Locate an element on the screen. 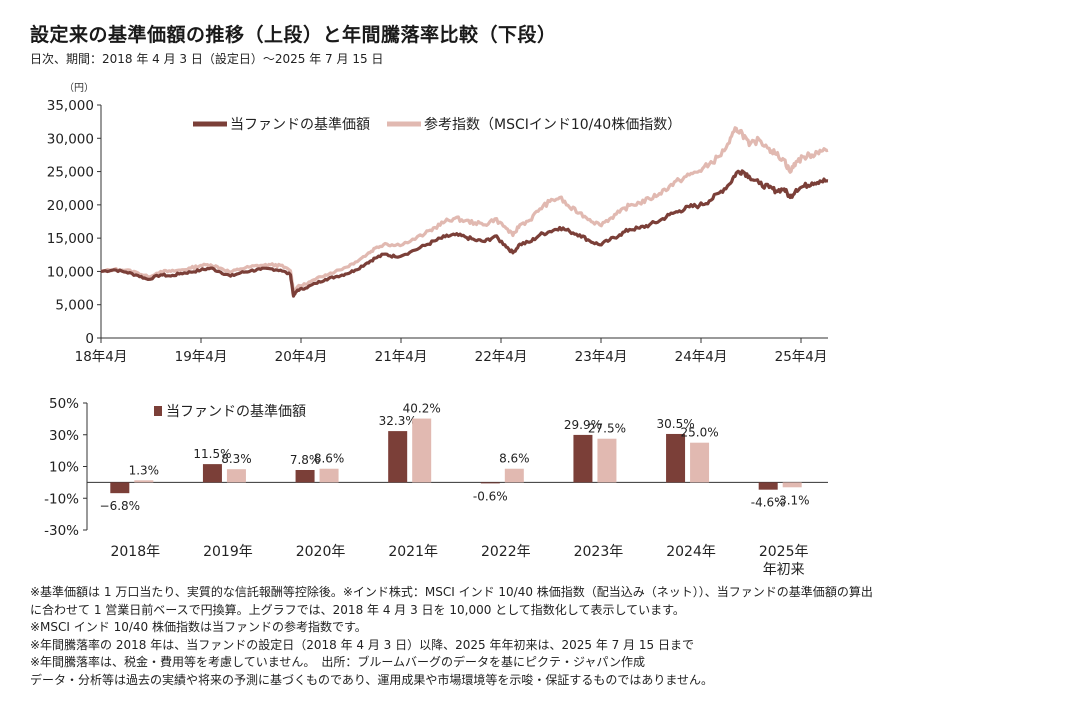 This screenshot has height=712, width=1092. data-label: 8.3% is located at coordinates (236, 459).